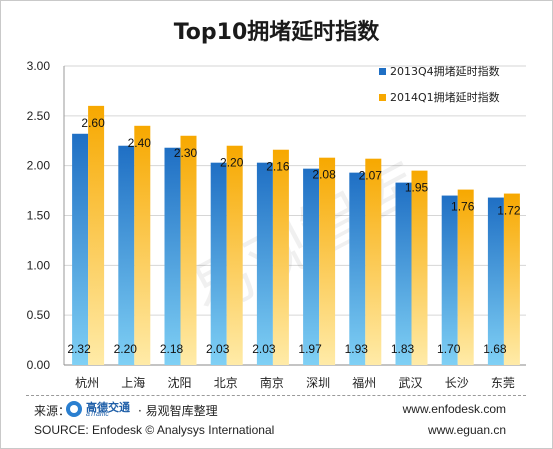  I want to click on x-tick-label: 东莞, so click(503, 383).